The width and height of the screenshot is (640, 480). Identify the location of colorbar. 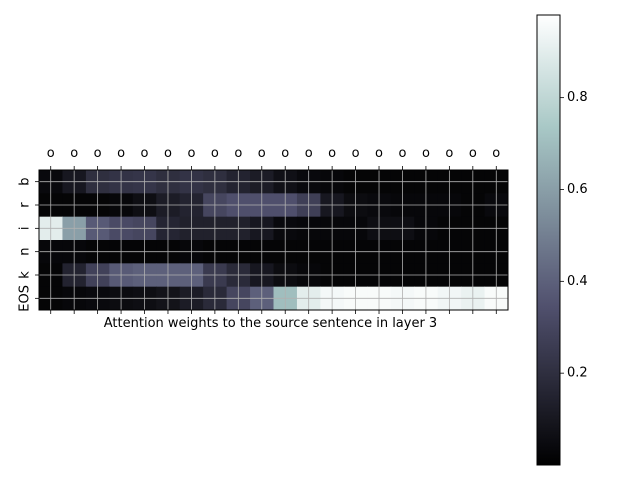
(548, 240).